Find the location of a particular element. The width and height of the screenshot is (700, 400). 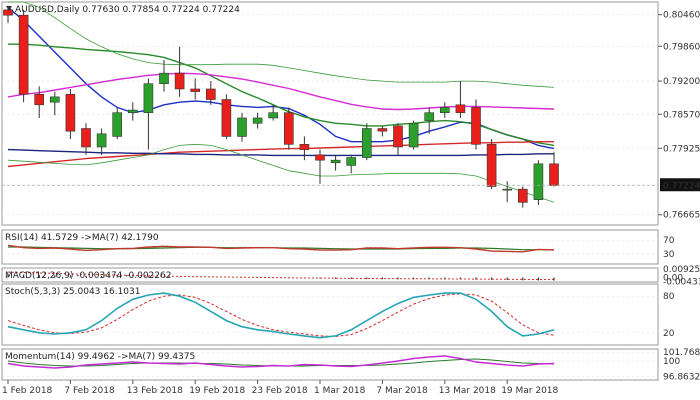

rsi-line is located at coordinates (281, 248).